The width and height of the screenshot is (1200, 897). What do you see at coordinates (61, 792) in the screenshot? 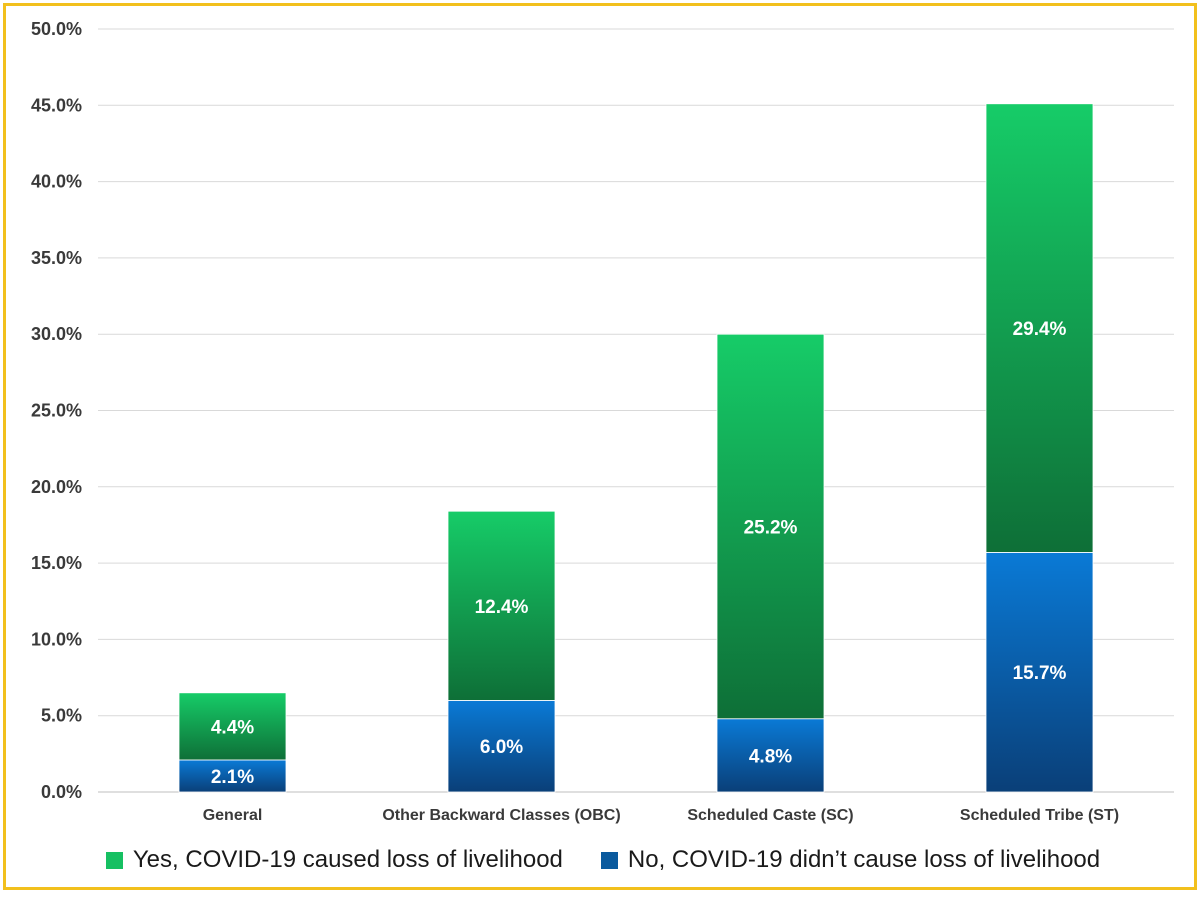
I see `y-tick-label: 0.0%` at bounding box center [61, 792].